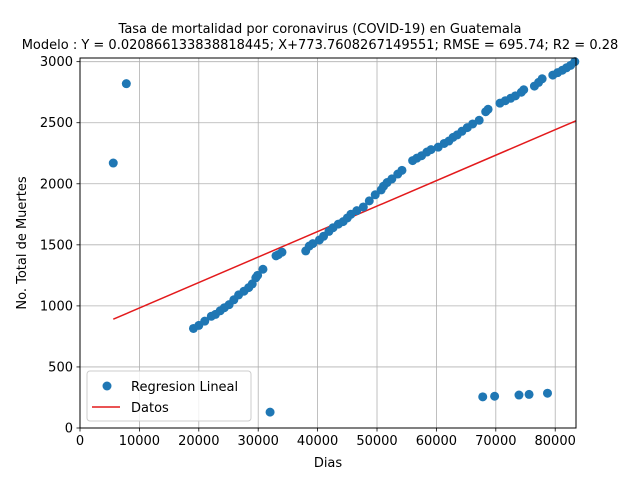 The height and width of the screenshot is (480, 640). I want to click on x-tick-label: 80000, so click(555, 441).